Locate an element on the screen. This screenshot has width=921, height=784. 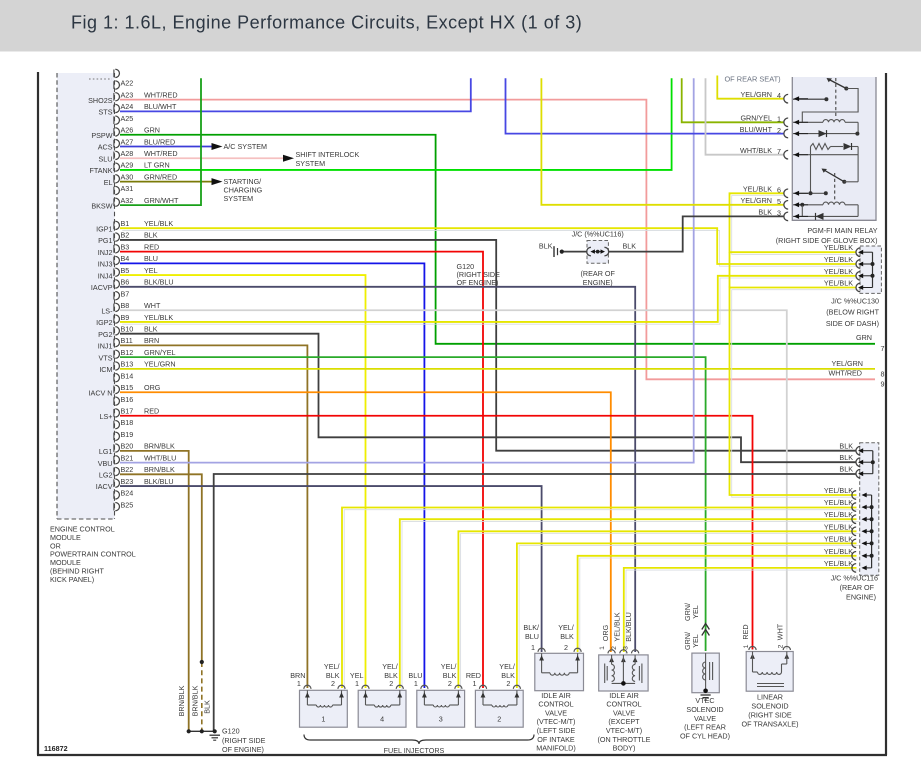
svg-text: A/C SYSTEM is located at coordinates (246, 146).